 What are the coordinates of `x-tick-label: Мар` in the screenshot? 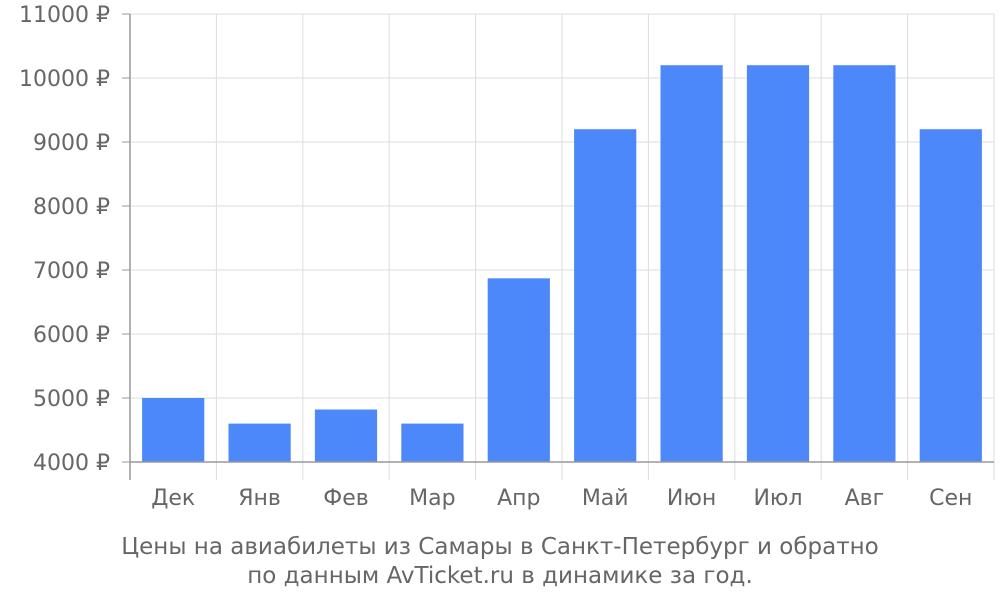 It's located at (432, 498).